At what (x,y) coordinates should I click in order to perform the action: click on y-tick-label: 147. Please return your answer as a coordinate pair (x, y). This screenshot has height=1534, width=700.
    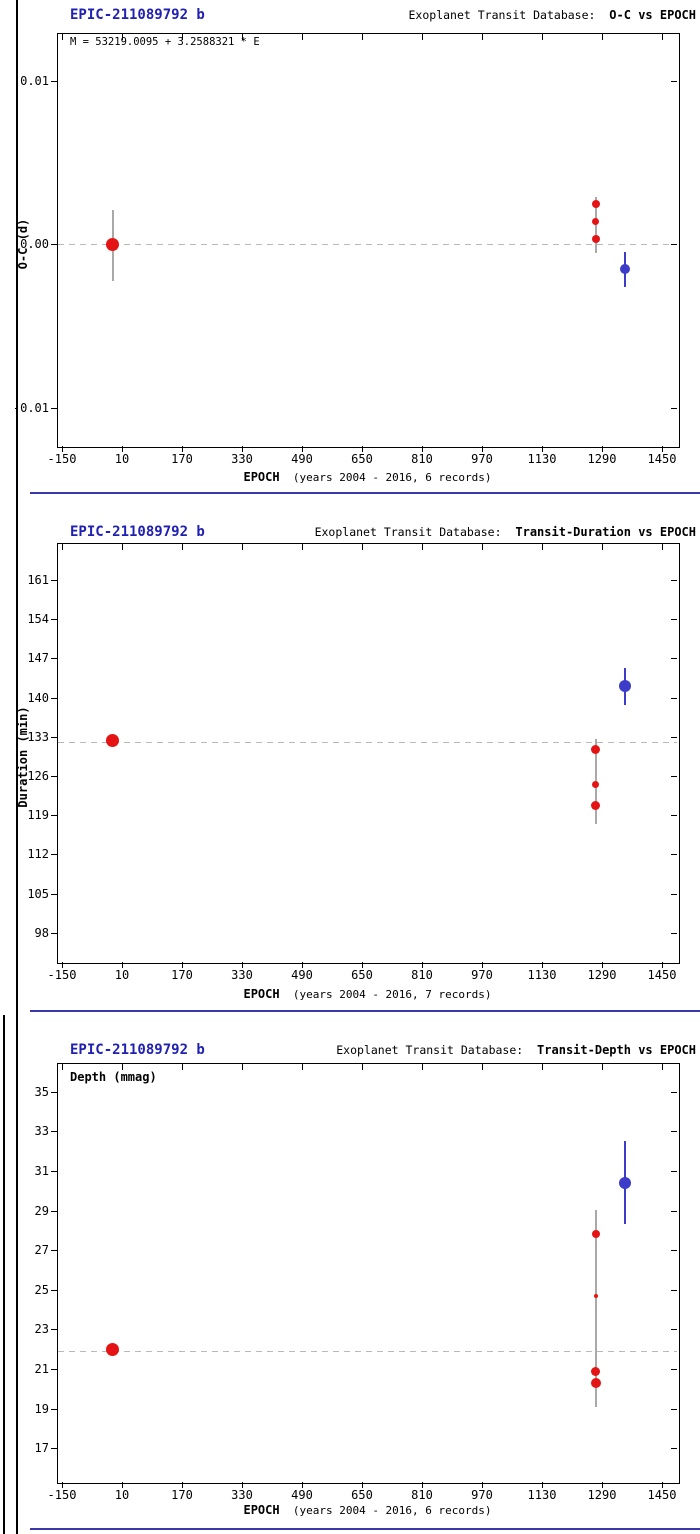
    Looking at the image, I should click on (38, 658).